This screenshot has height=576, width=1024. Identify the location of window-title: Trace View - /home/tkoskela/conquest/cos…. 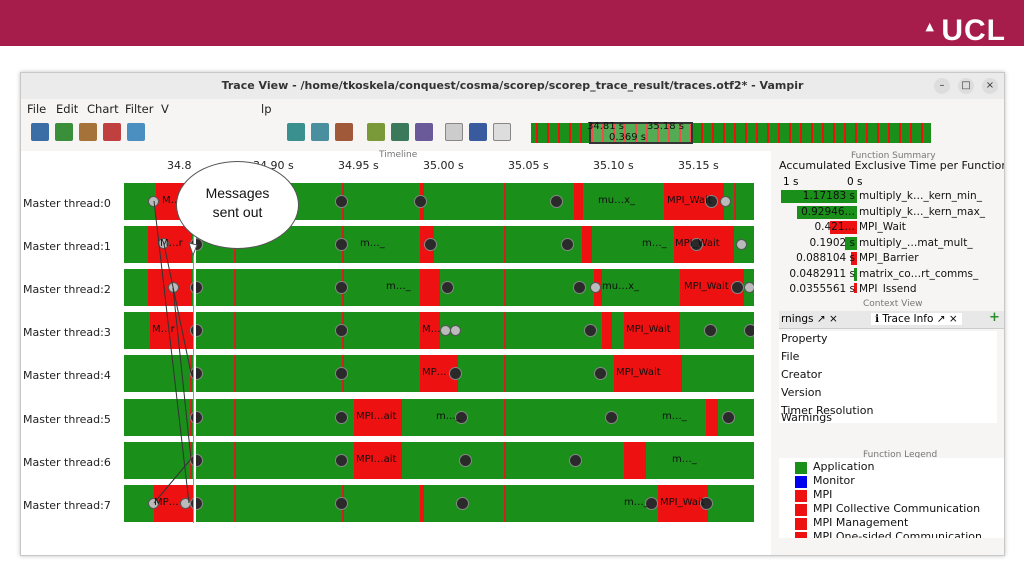
(512, 86).